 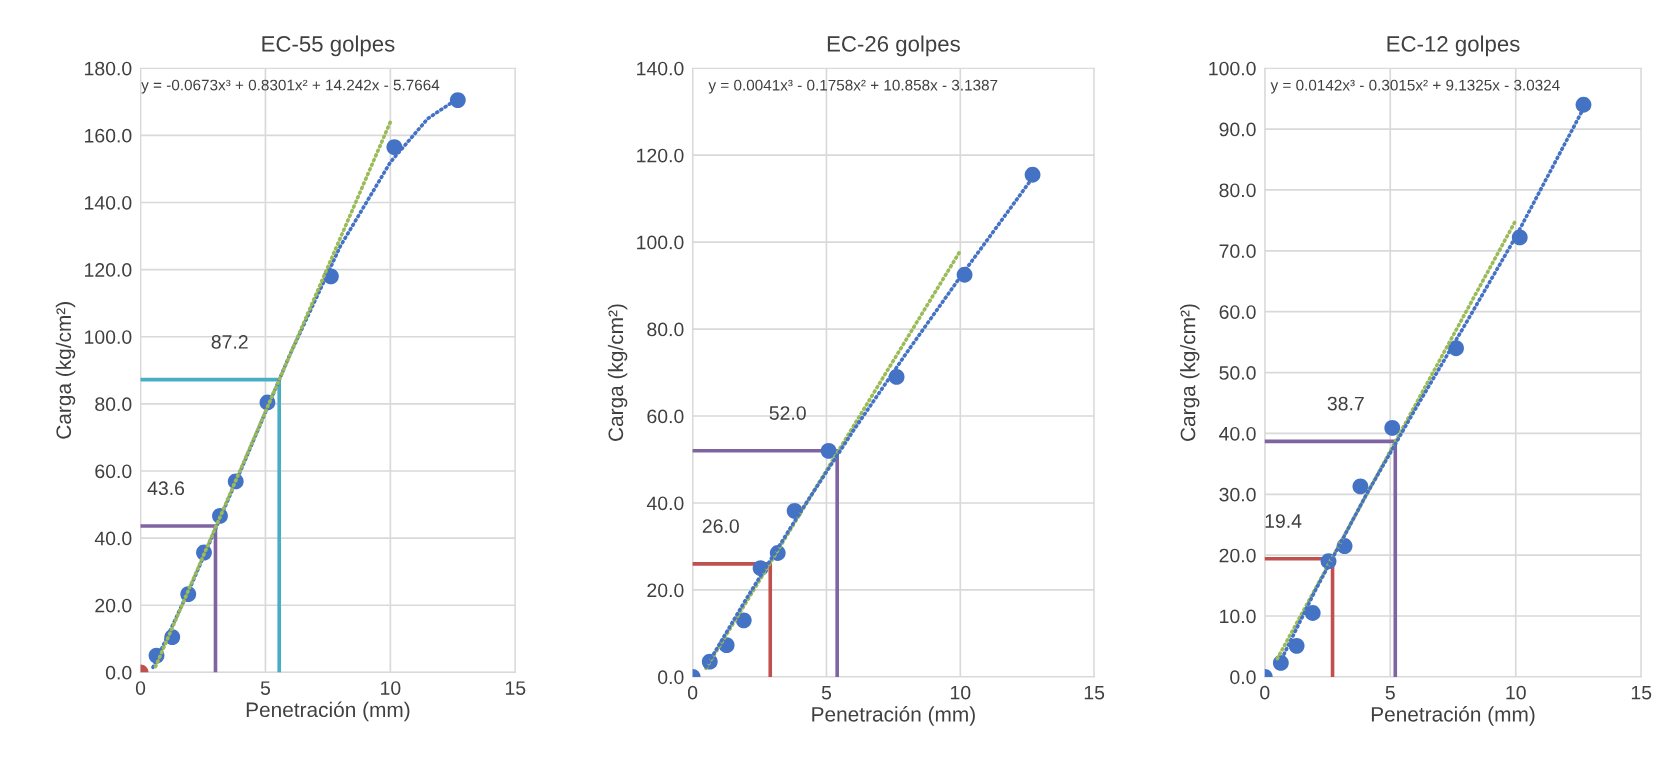 What do you see at coordinates (290, 86) in the screenshot?
I see `annotation: y = -0.0673x³ + 0.8301x² + 14.242x - 5.7664` at bounding box center [290, 86].